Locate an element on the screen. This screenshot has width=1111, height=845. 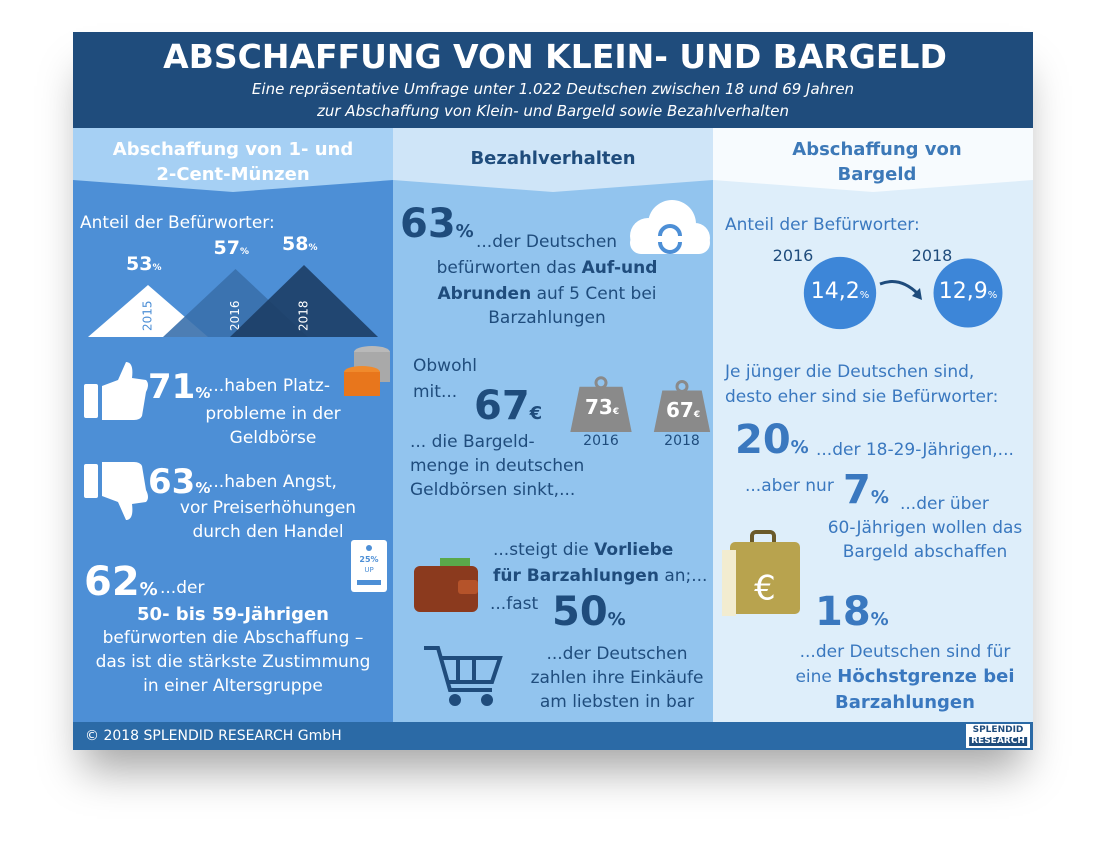
big-number: 53% is located at coordinates (143, 264).